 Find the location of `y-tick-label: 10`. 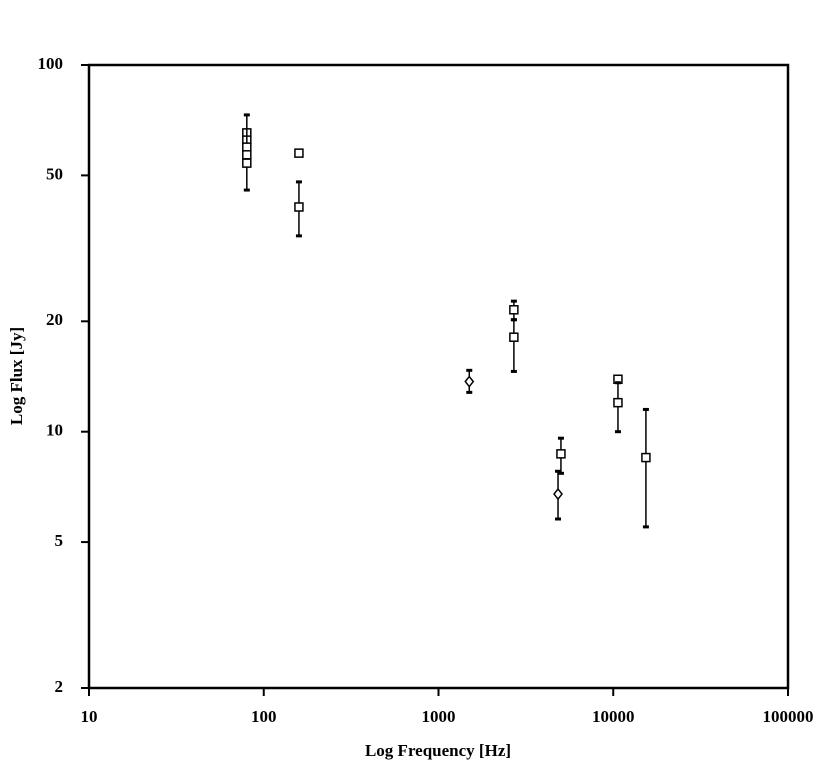

y-tick-label: 10 is located at coordinates (54, 430).